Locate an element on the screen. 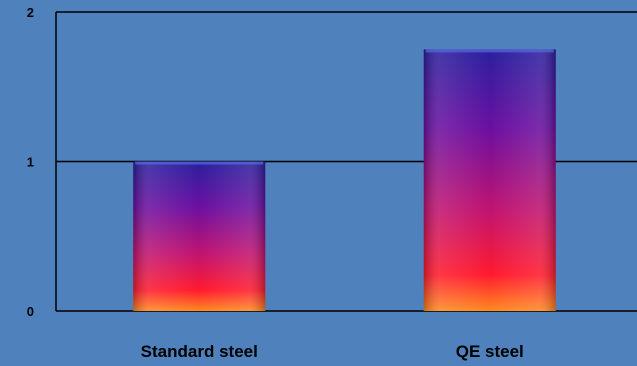 The height and width of the screenshot is (366, 637). y-tick-label: 1 is located at coordinates (30, 162).